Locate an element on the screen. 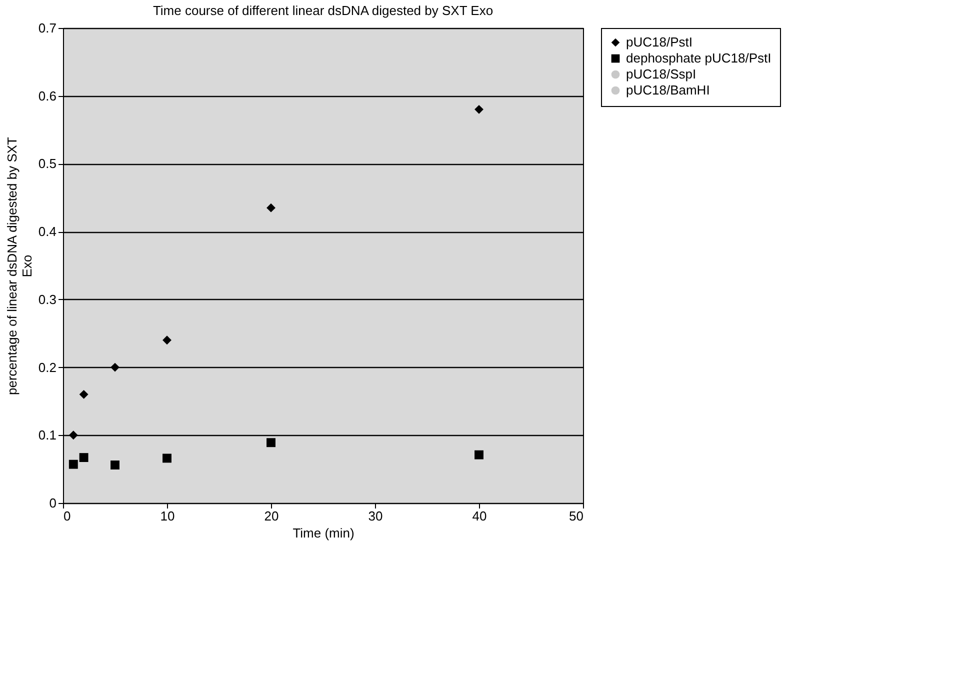 The height and width of the screenshot is (690, 980). x-tick-label: 50 is located at coordinates (576, 516).